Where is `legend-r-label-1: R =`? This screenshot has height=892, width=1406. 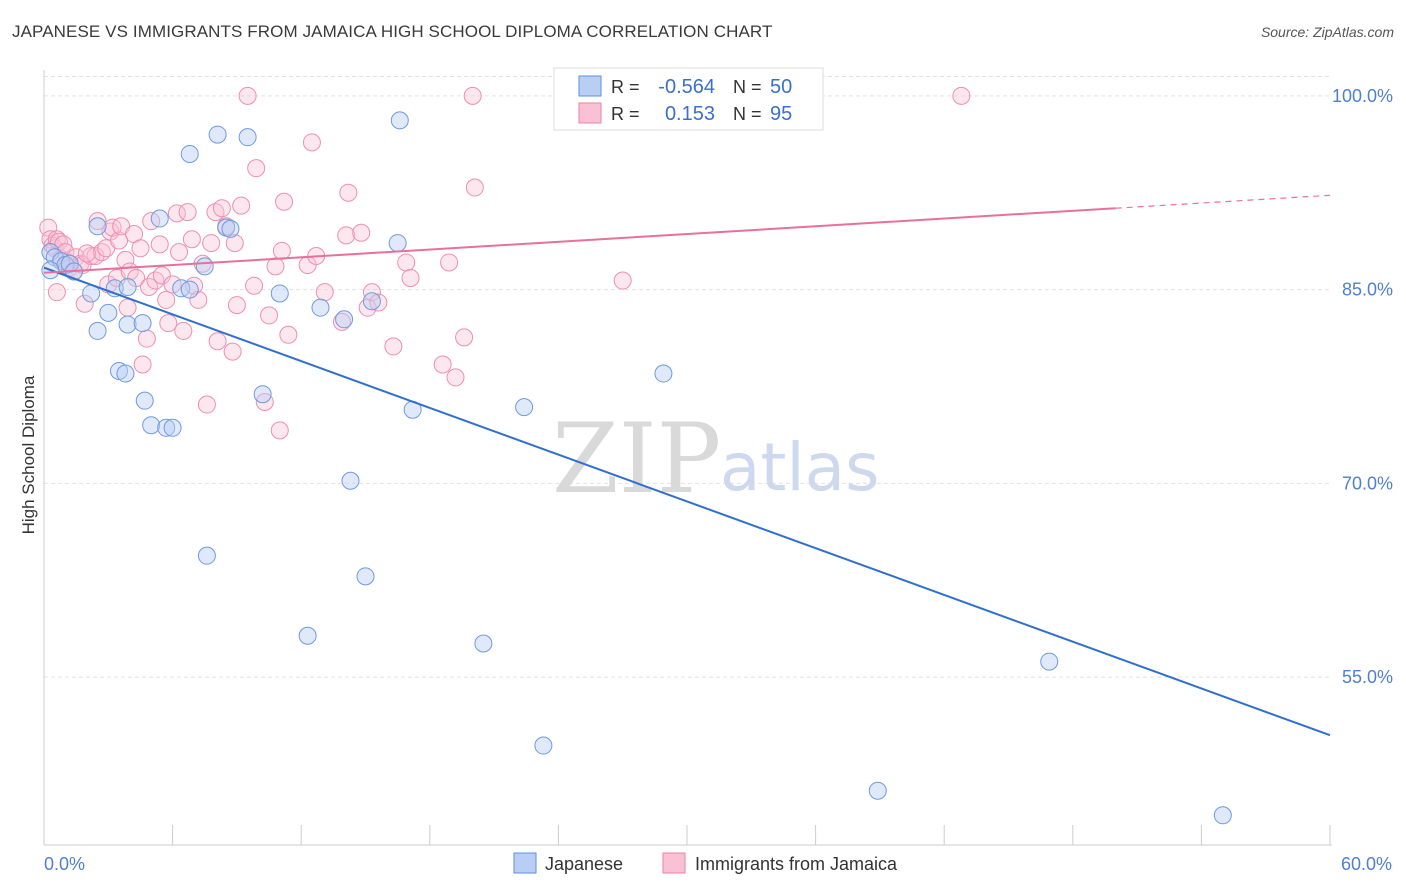
legend-r-label-1: R = is located at coordinates (625, 87).